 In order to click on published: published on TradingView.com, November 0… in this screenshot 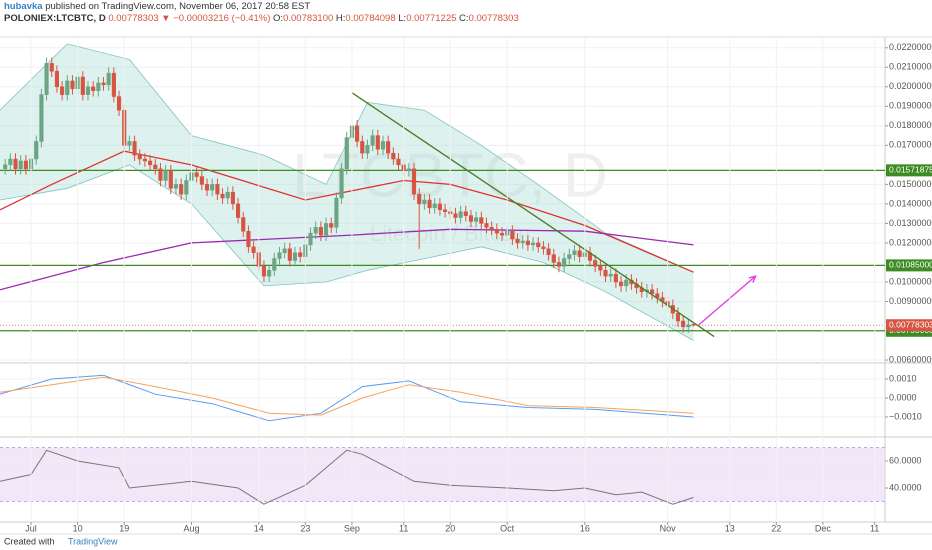, I will do `click(178, 6)`.